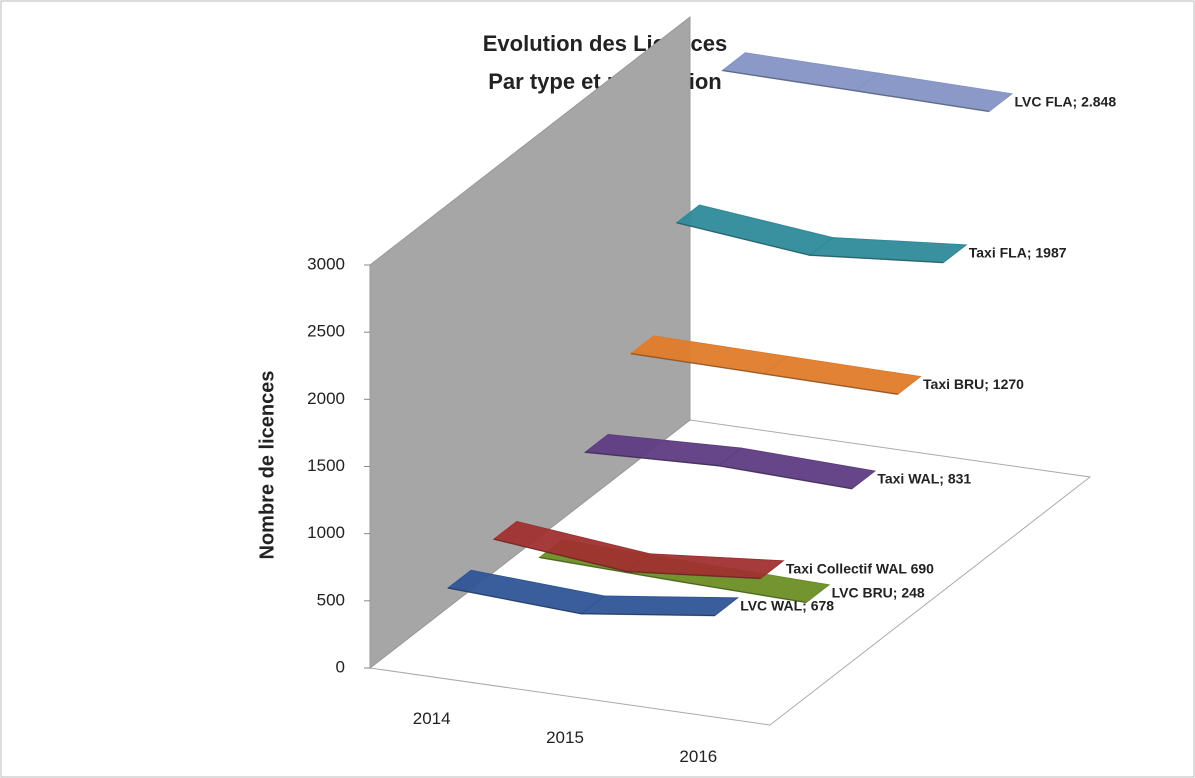 Image resolution: width=1195 pixels, height=778 pixels. I want to click on y-tick-label: 3000, so click(326, 263).